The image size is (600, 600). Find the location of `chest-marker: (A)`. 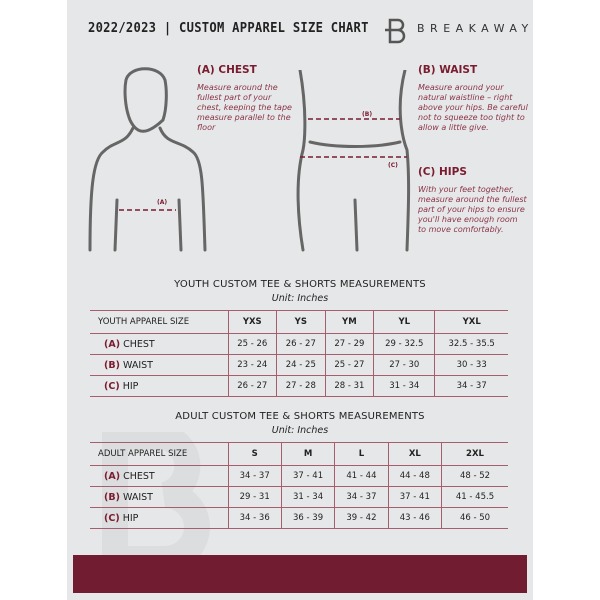

chest-marker: (A) is located at coordinates (162, 202).